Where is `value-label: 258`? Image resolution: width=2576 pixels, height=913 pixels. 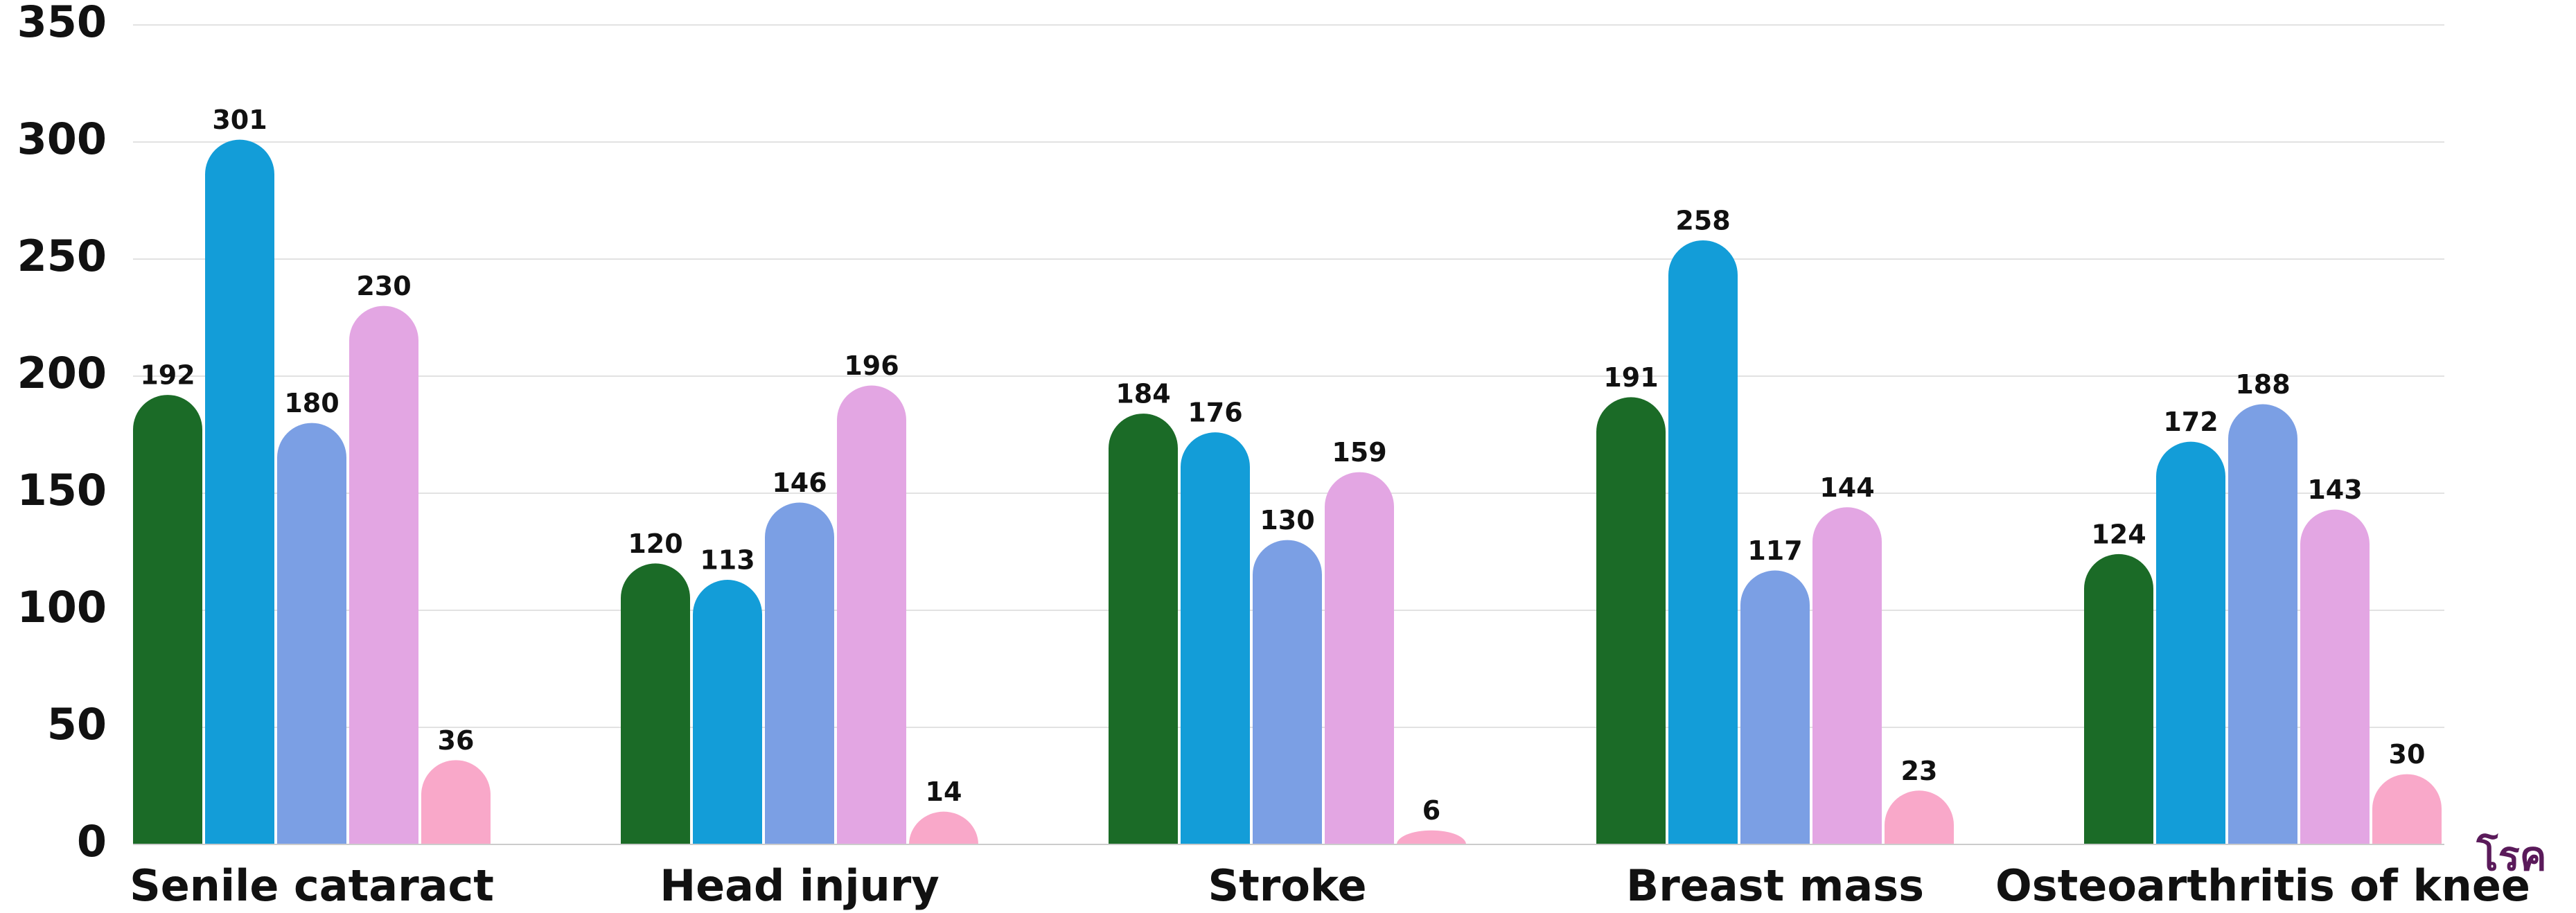
value-label: 258 is located at coordinates (1702, 220).